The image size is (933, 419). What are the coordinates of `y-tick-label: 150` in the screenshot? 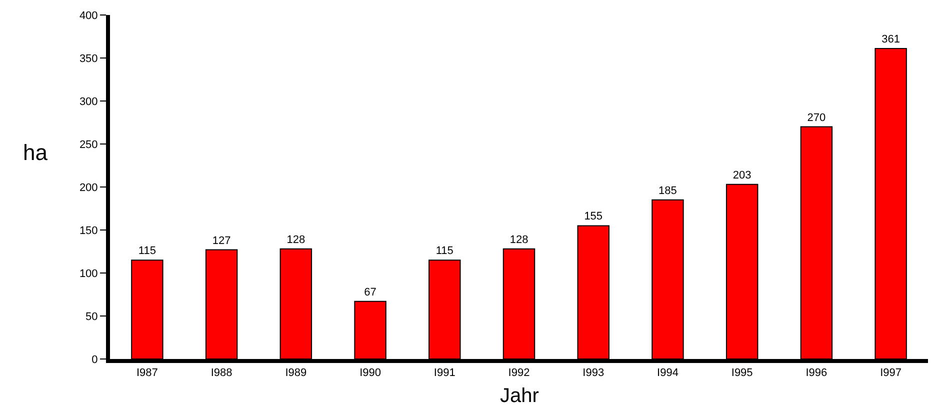 It's located at (88, 230).